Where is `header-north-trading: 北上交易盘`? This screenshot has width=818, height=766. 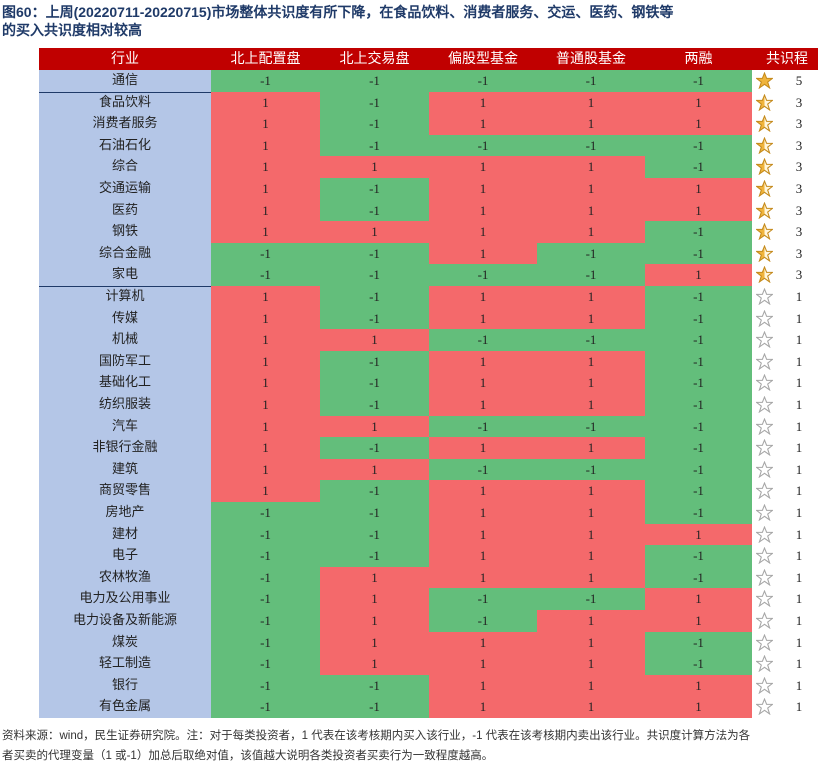
header-north-trading: 北上交易盘 is located at coordinates (374, 59).